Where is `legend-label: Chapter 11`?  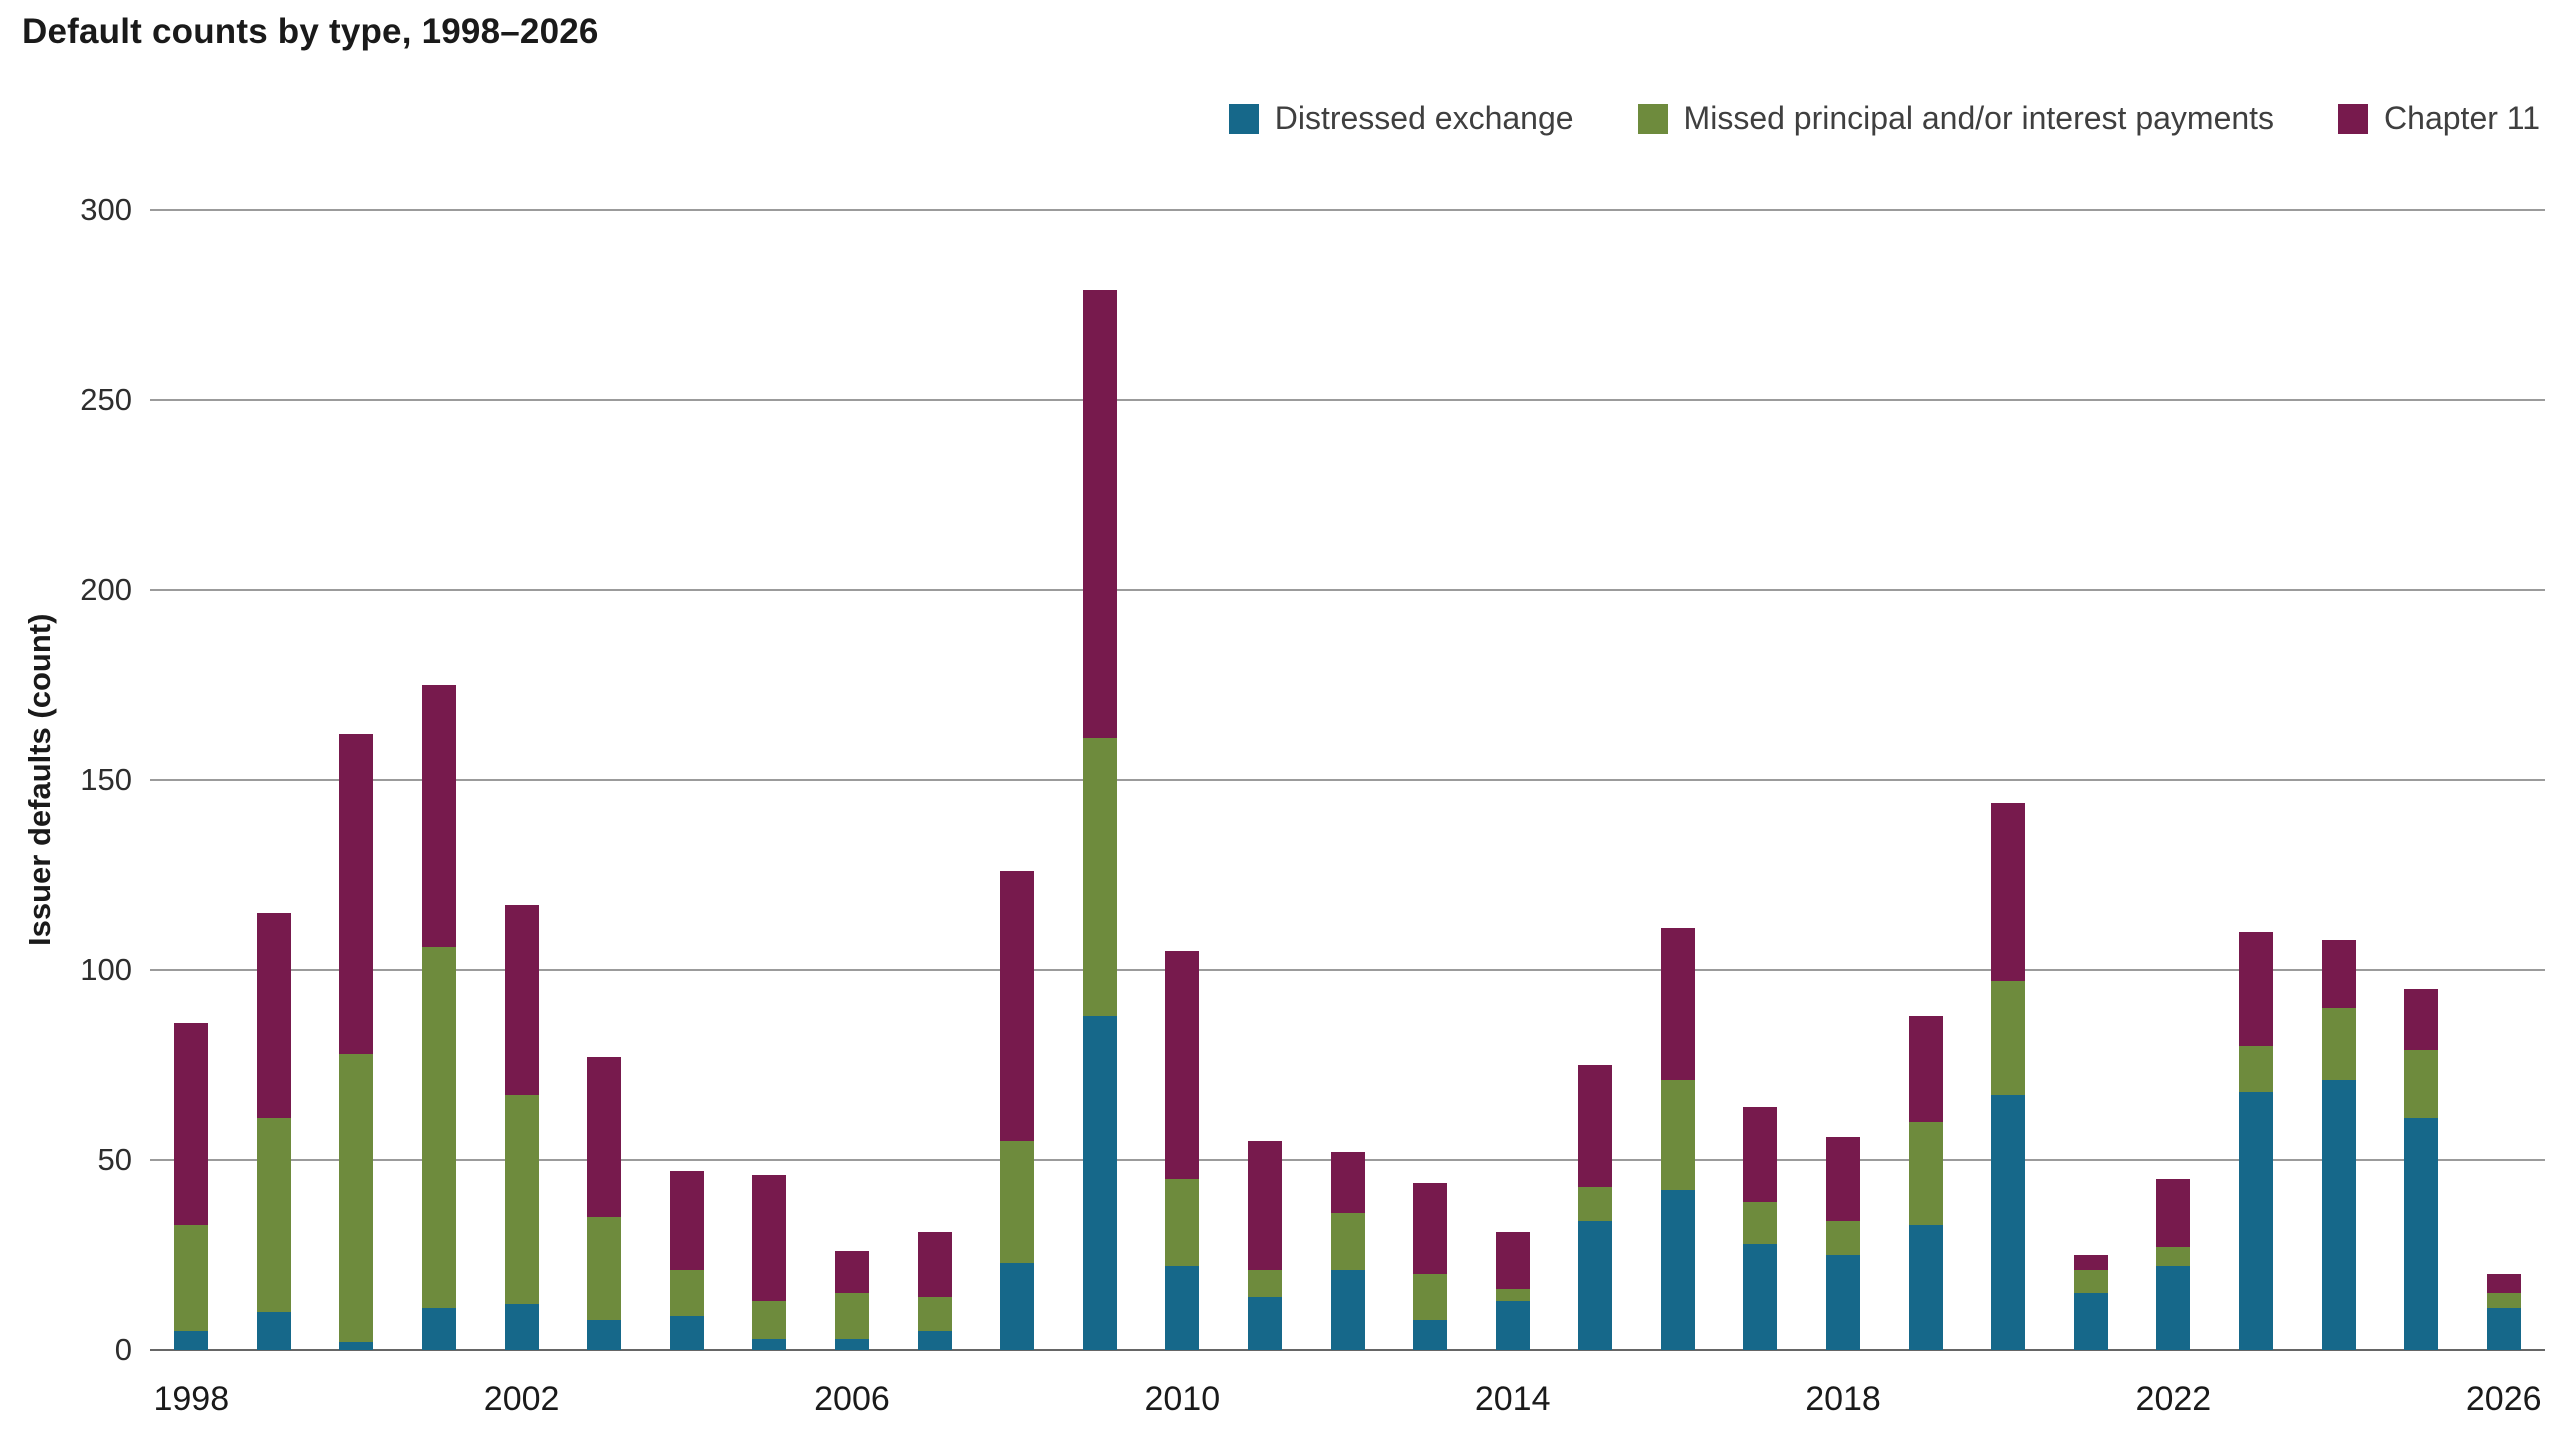
legend-label: Chapter 11 is located at coordinates (2462, 118).